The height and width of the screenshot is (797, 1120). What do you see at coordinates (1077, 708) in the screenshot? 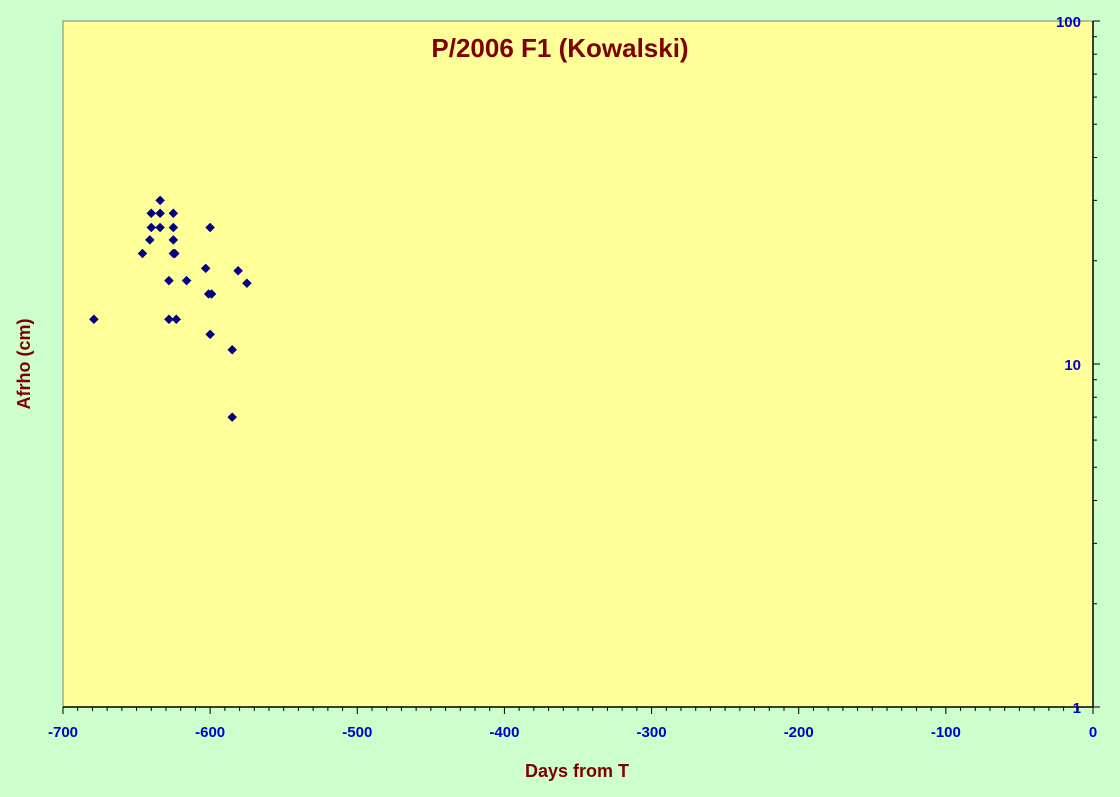
I see `y-tick-label: 1` at bounding box center [1077, 708].